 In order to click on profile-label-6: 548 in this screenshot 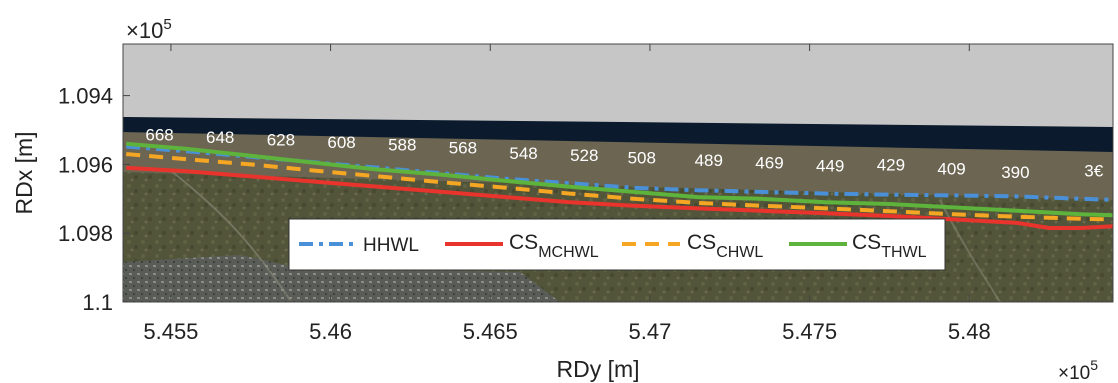, I will do `click(523, 153)`.